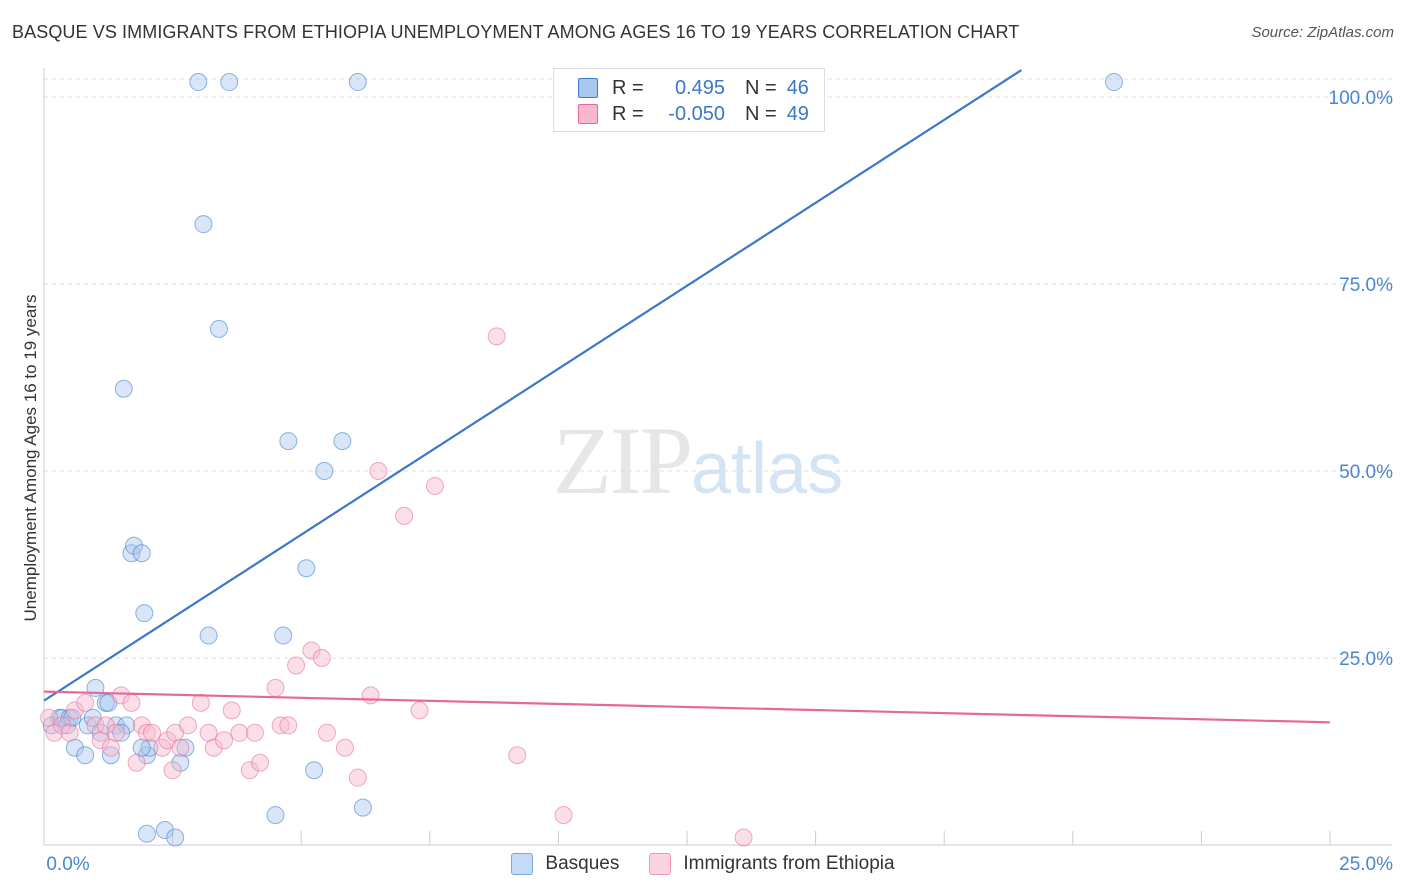 The height and width of the screenshot is (892, 1406). Describe the element at coordinates (67, 864) in the screenshot. I see `x-tick-label: 0.0%` at that location.